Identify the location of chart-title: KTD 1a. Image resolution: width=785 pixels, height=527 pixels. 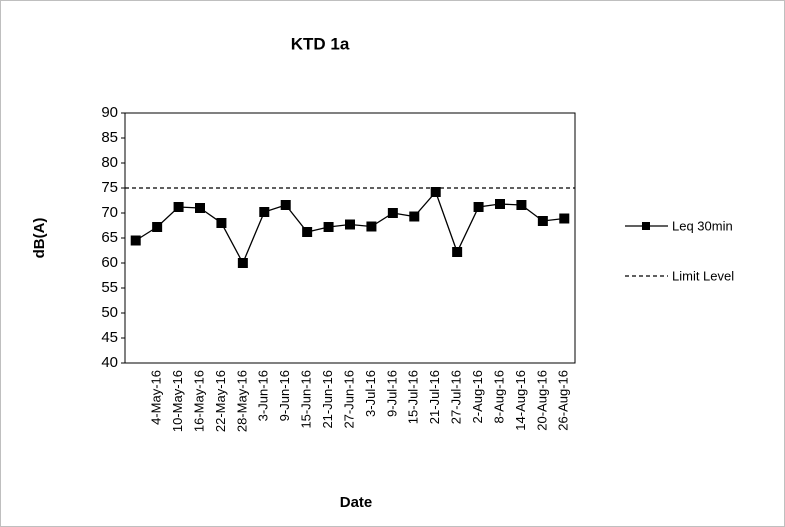
(320, 43).